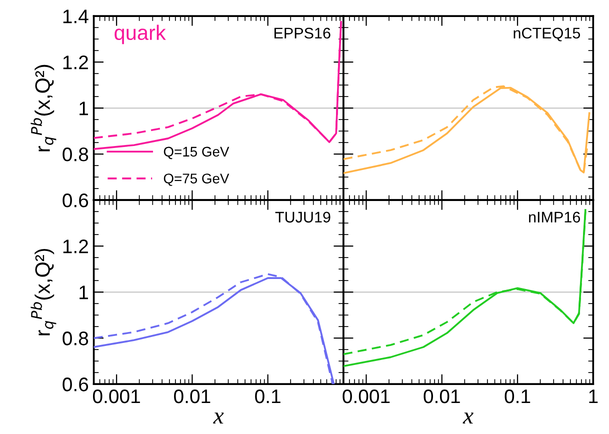 This screenshot has height=434, width=609. I want to click on annotation: quark, so click(140, 34).